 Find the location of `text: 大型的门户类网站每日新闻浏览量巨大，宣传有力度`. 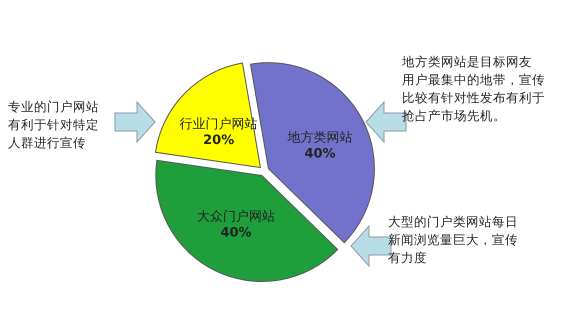

text: 大型的门户类网站每日新闻浏览量巨大，宣传有力度 is located at coordinates (453, 239).